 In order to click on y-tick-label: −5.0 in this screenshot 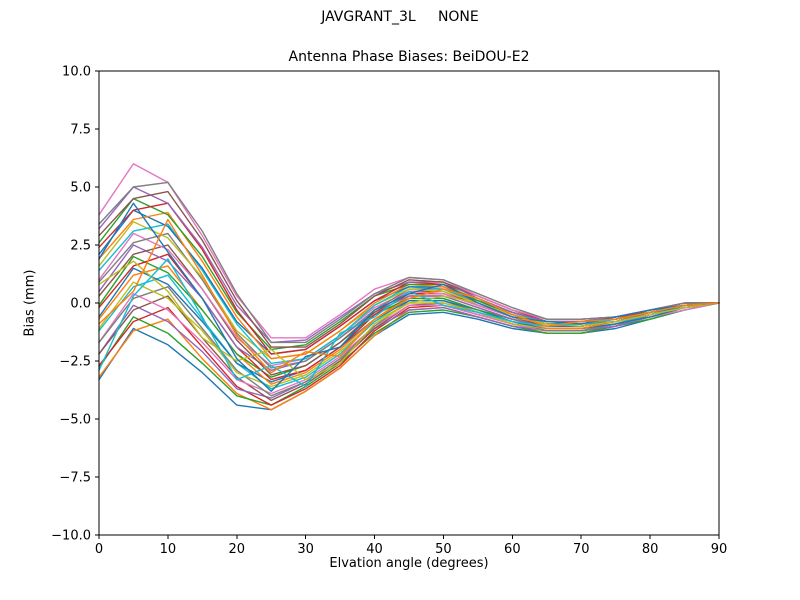, I will do `click(75, 420)`.